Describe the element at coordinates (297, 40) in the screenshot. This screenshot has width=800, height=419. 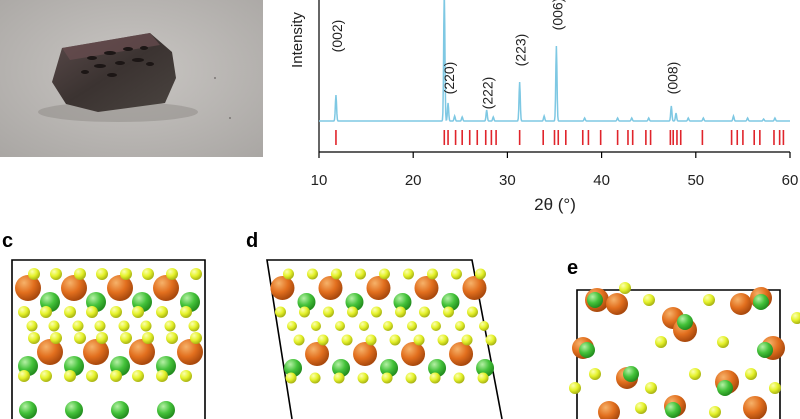
I see `y-axis-label: Intensity` at that location.